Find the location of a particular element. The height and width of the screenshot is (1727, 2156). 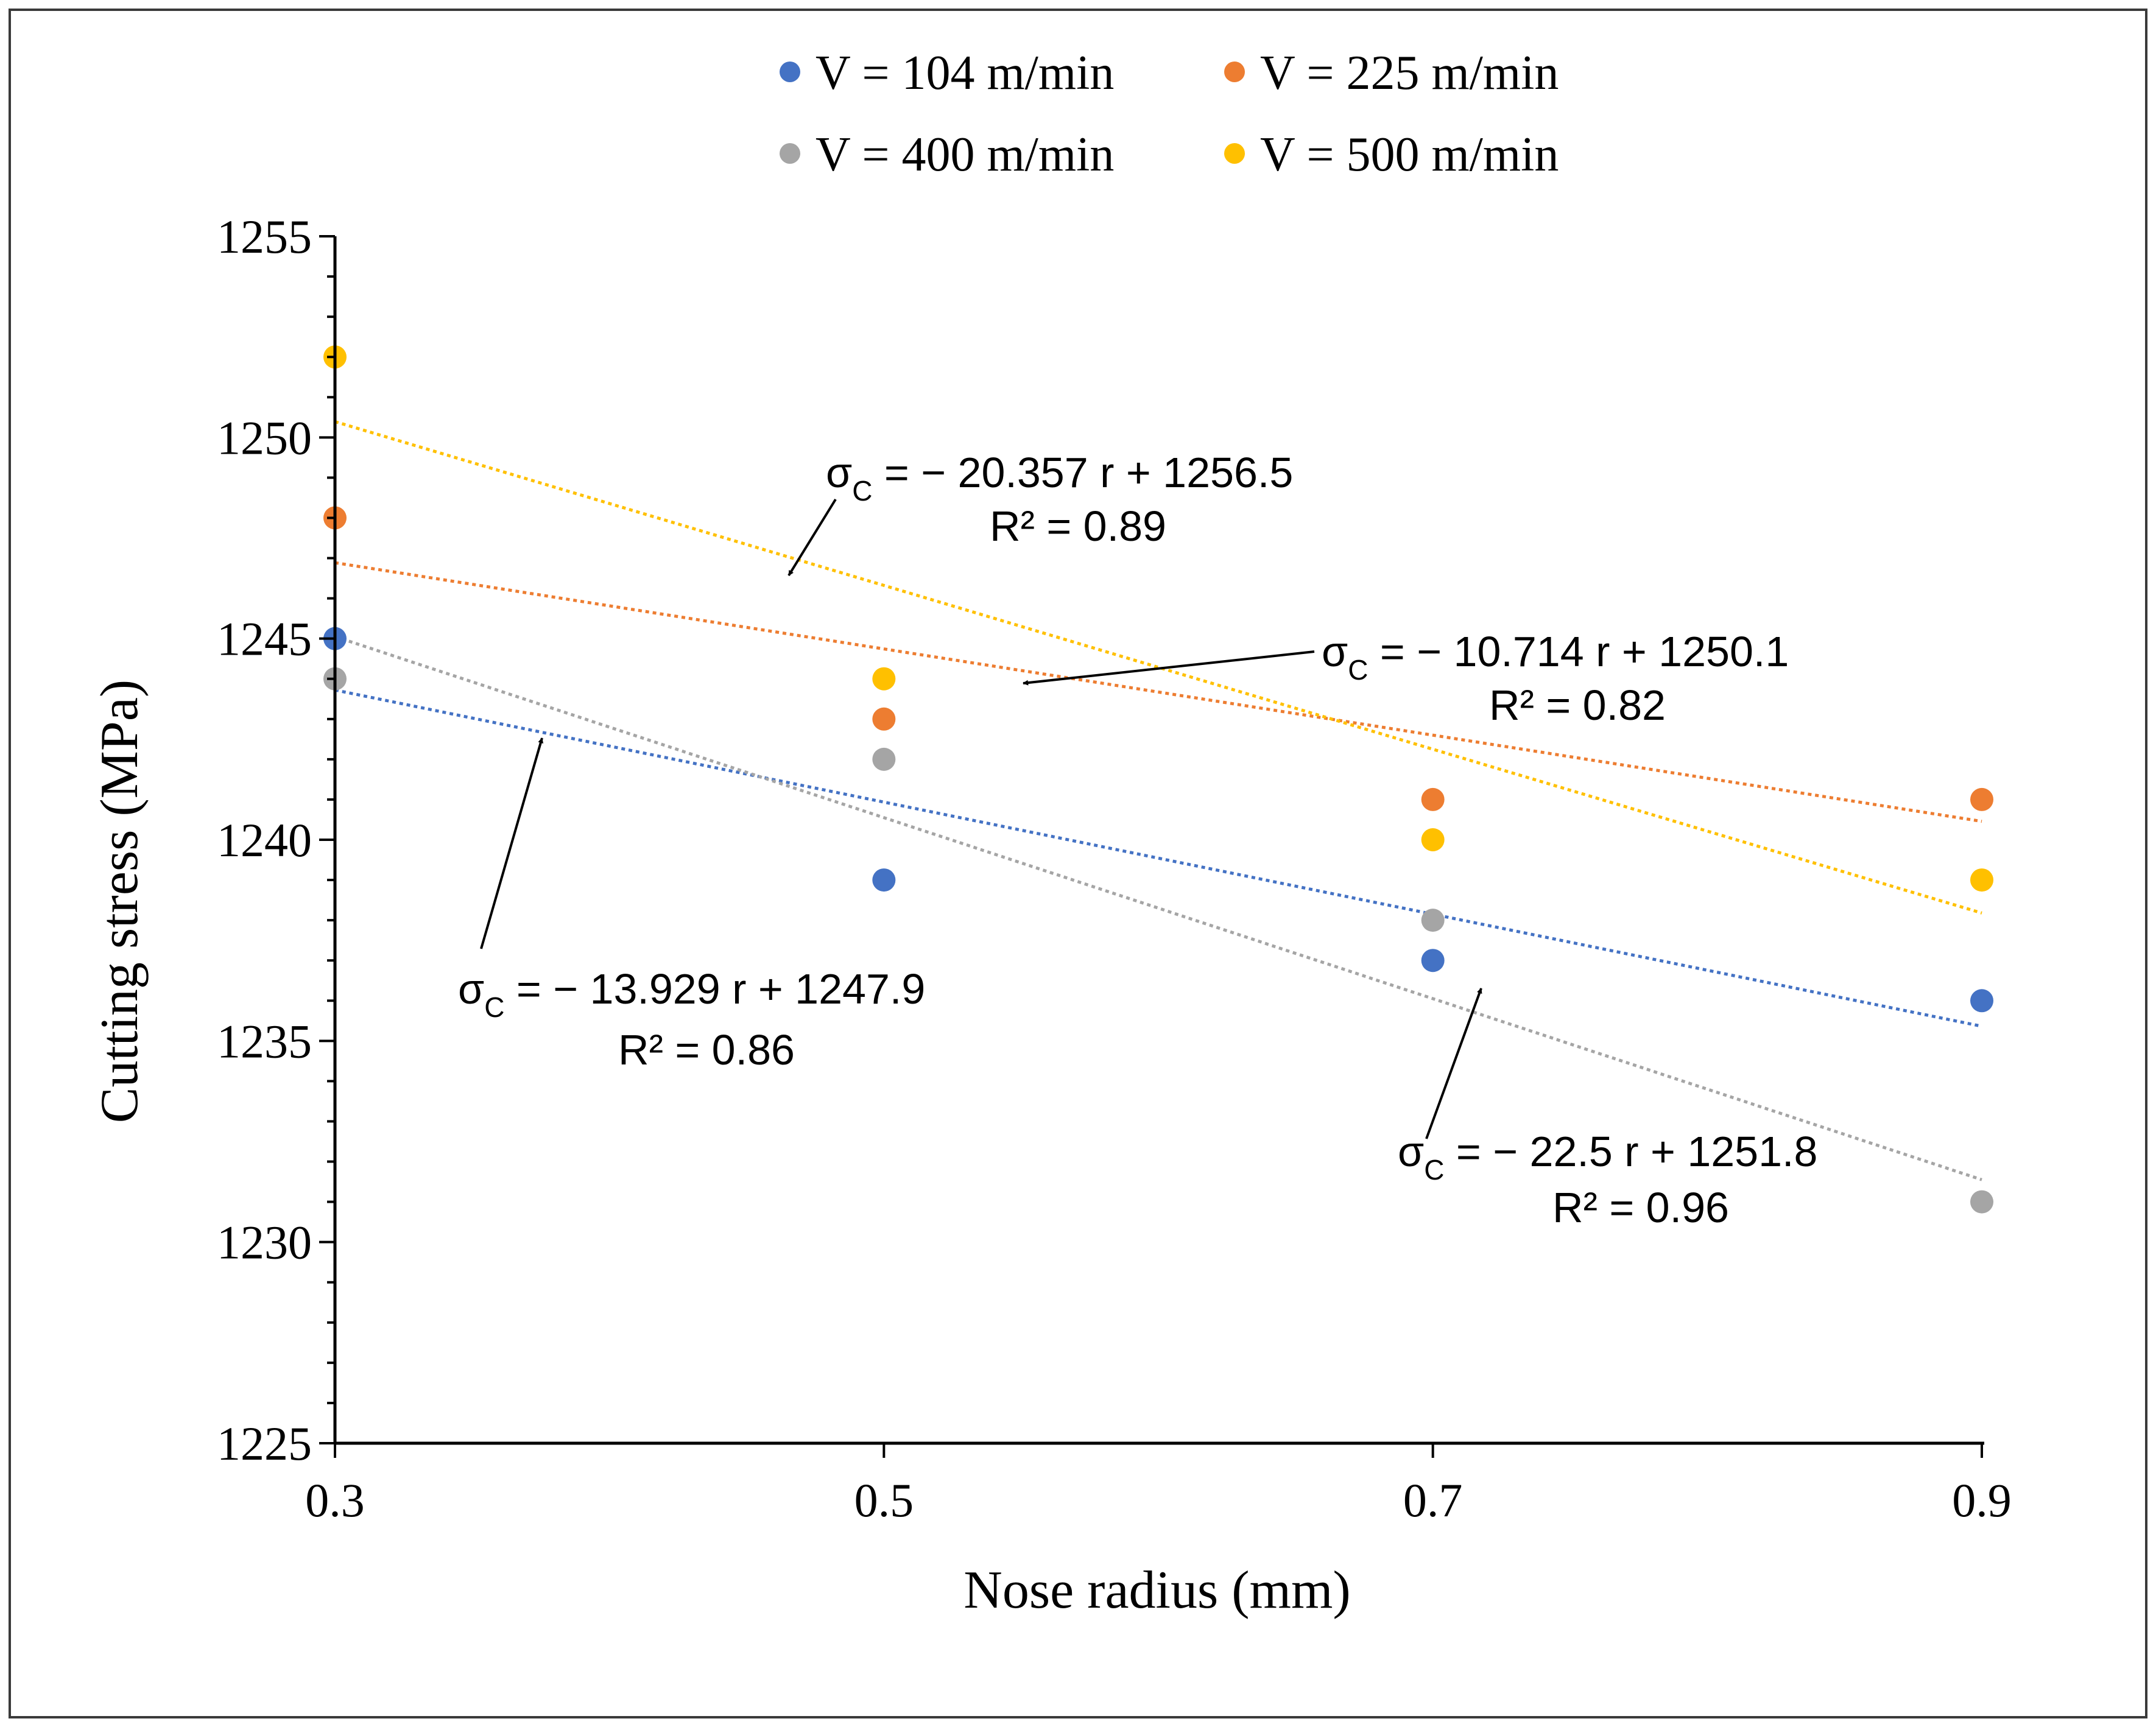

y-tick-label: 1250 is located at coordinates (264, 437).